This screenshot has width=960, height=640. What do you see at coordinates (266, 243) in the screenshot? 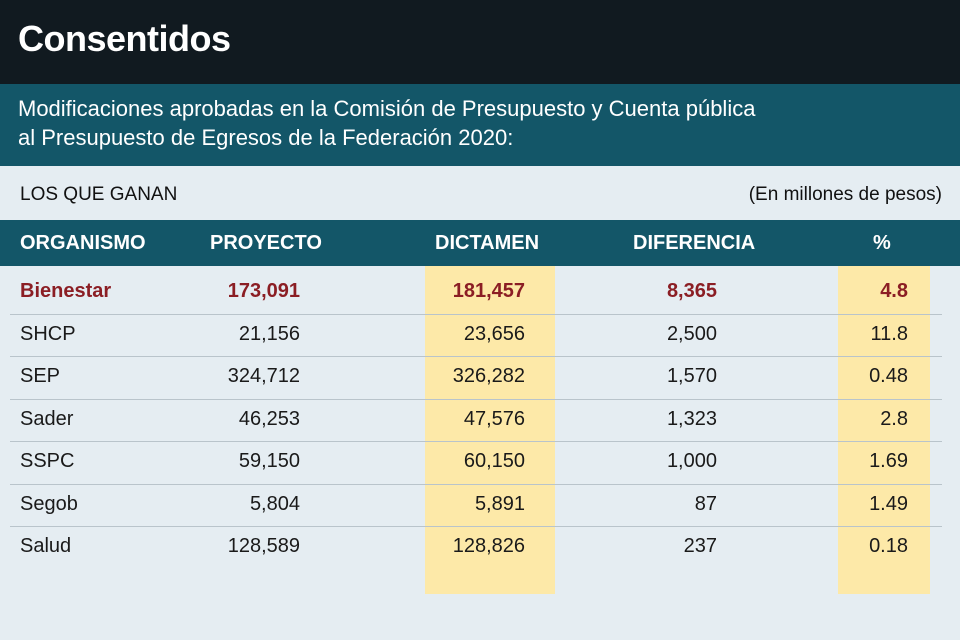
I see `column-header-proyecto: PROYECTO` at bounding box center [266, 243].